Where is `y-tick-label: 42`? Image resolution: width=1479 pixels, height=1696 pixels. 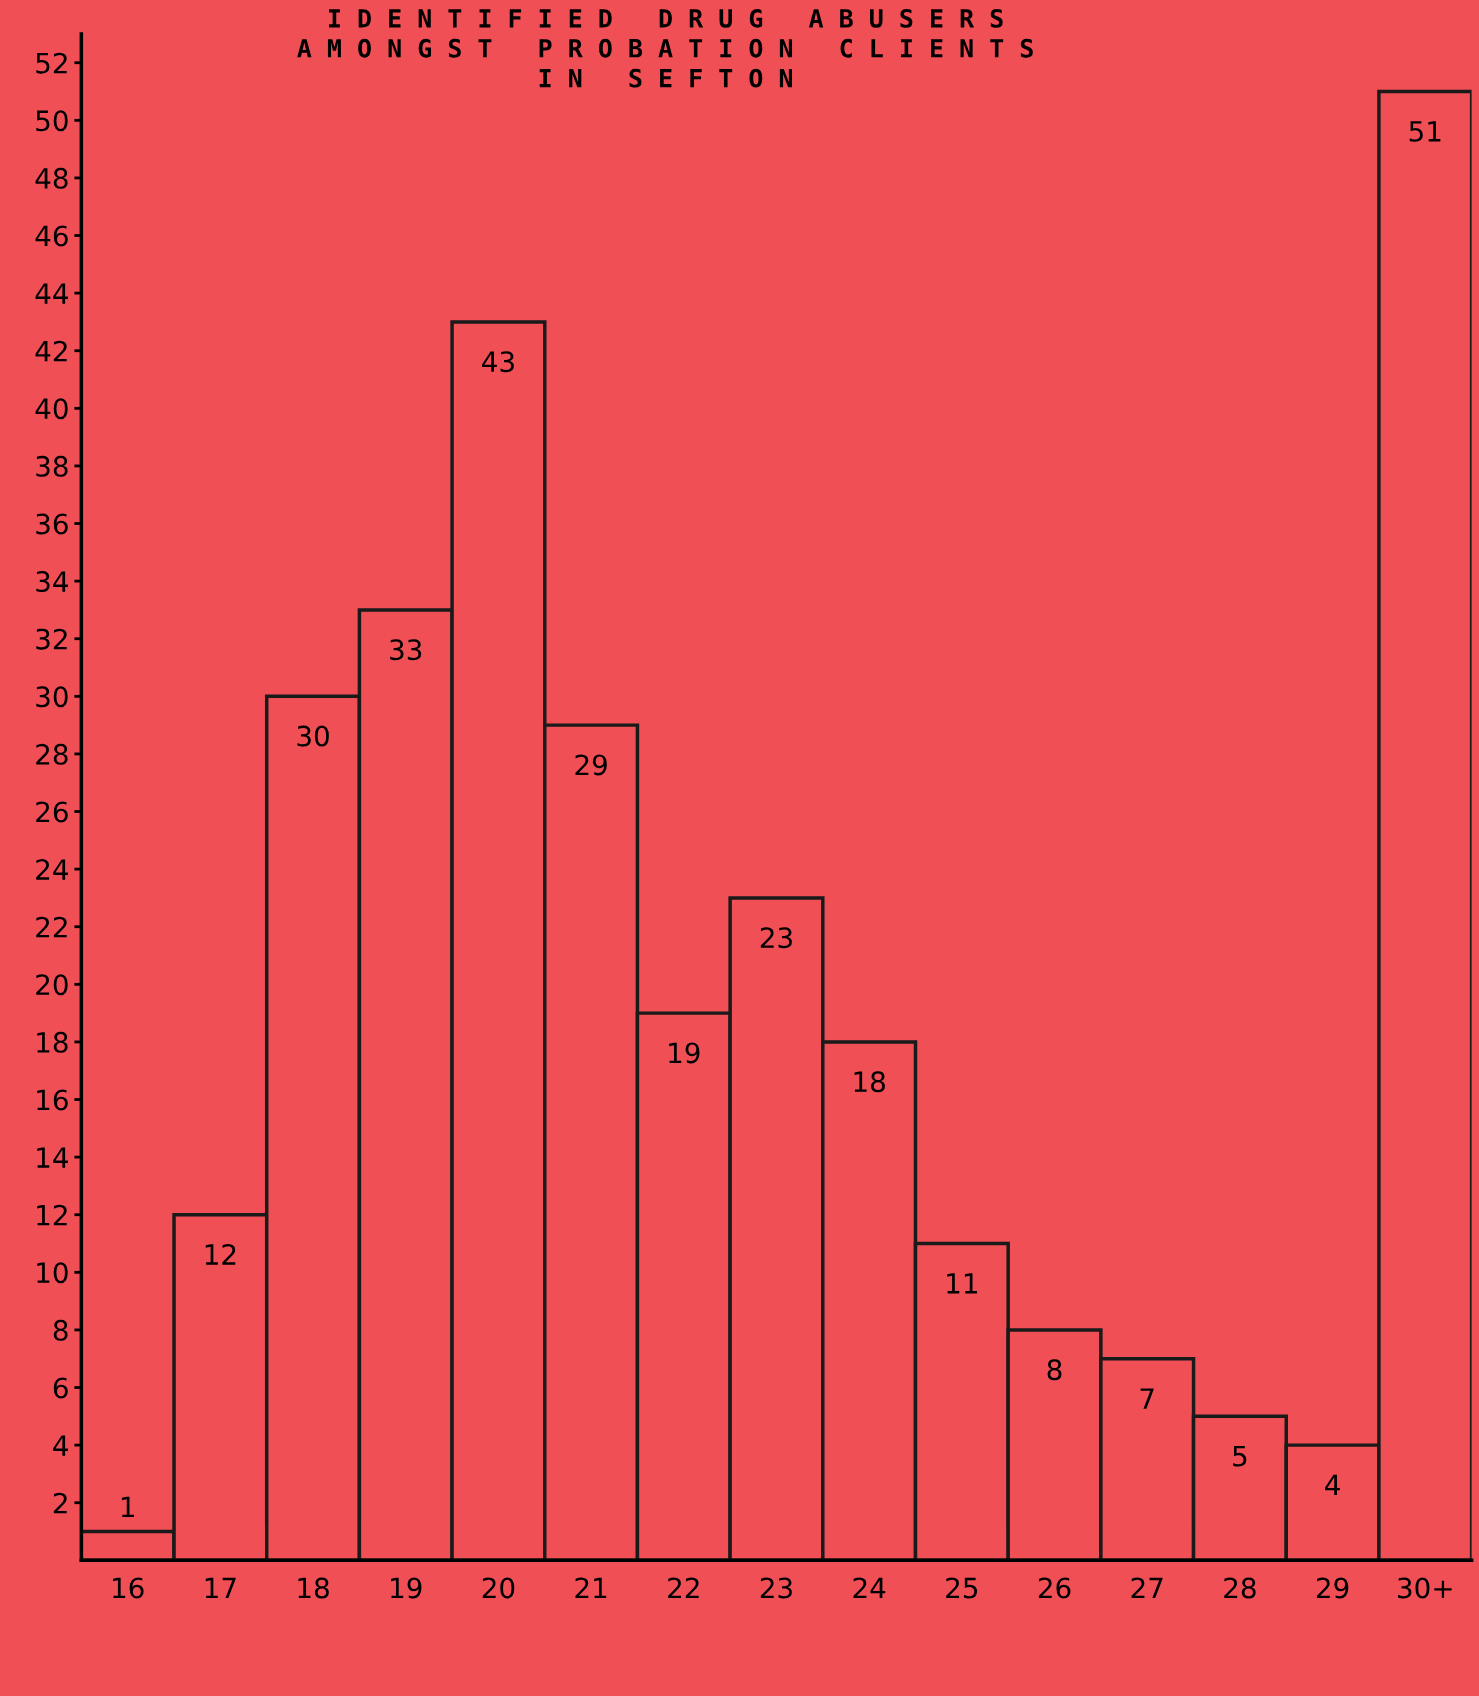 y-tick-label: 42 is located at coordinates (51, 351).